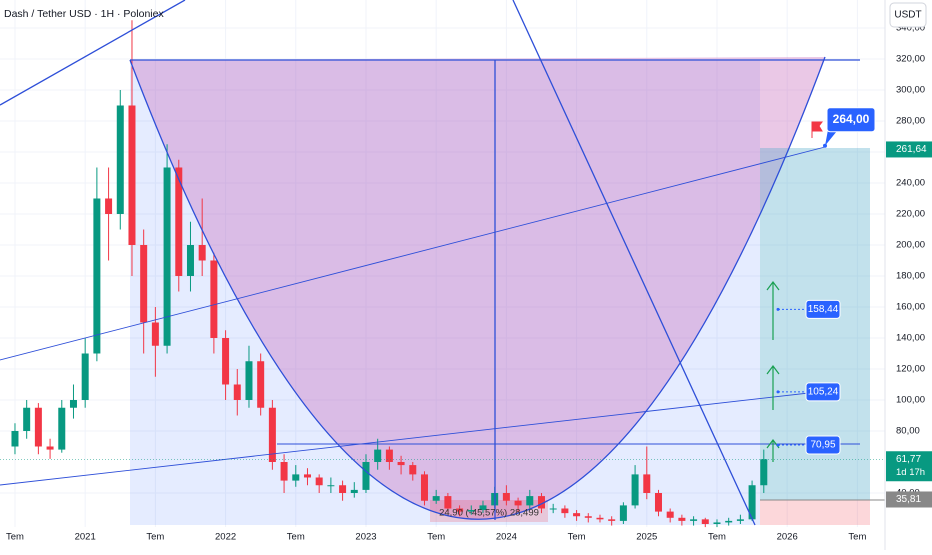 This screenshot has height=555, width=932. I want to click on countdown-label: 1d 17h, so click(910, 472).